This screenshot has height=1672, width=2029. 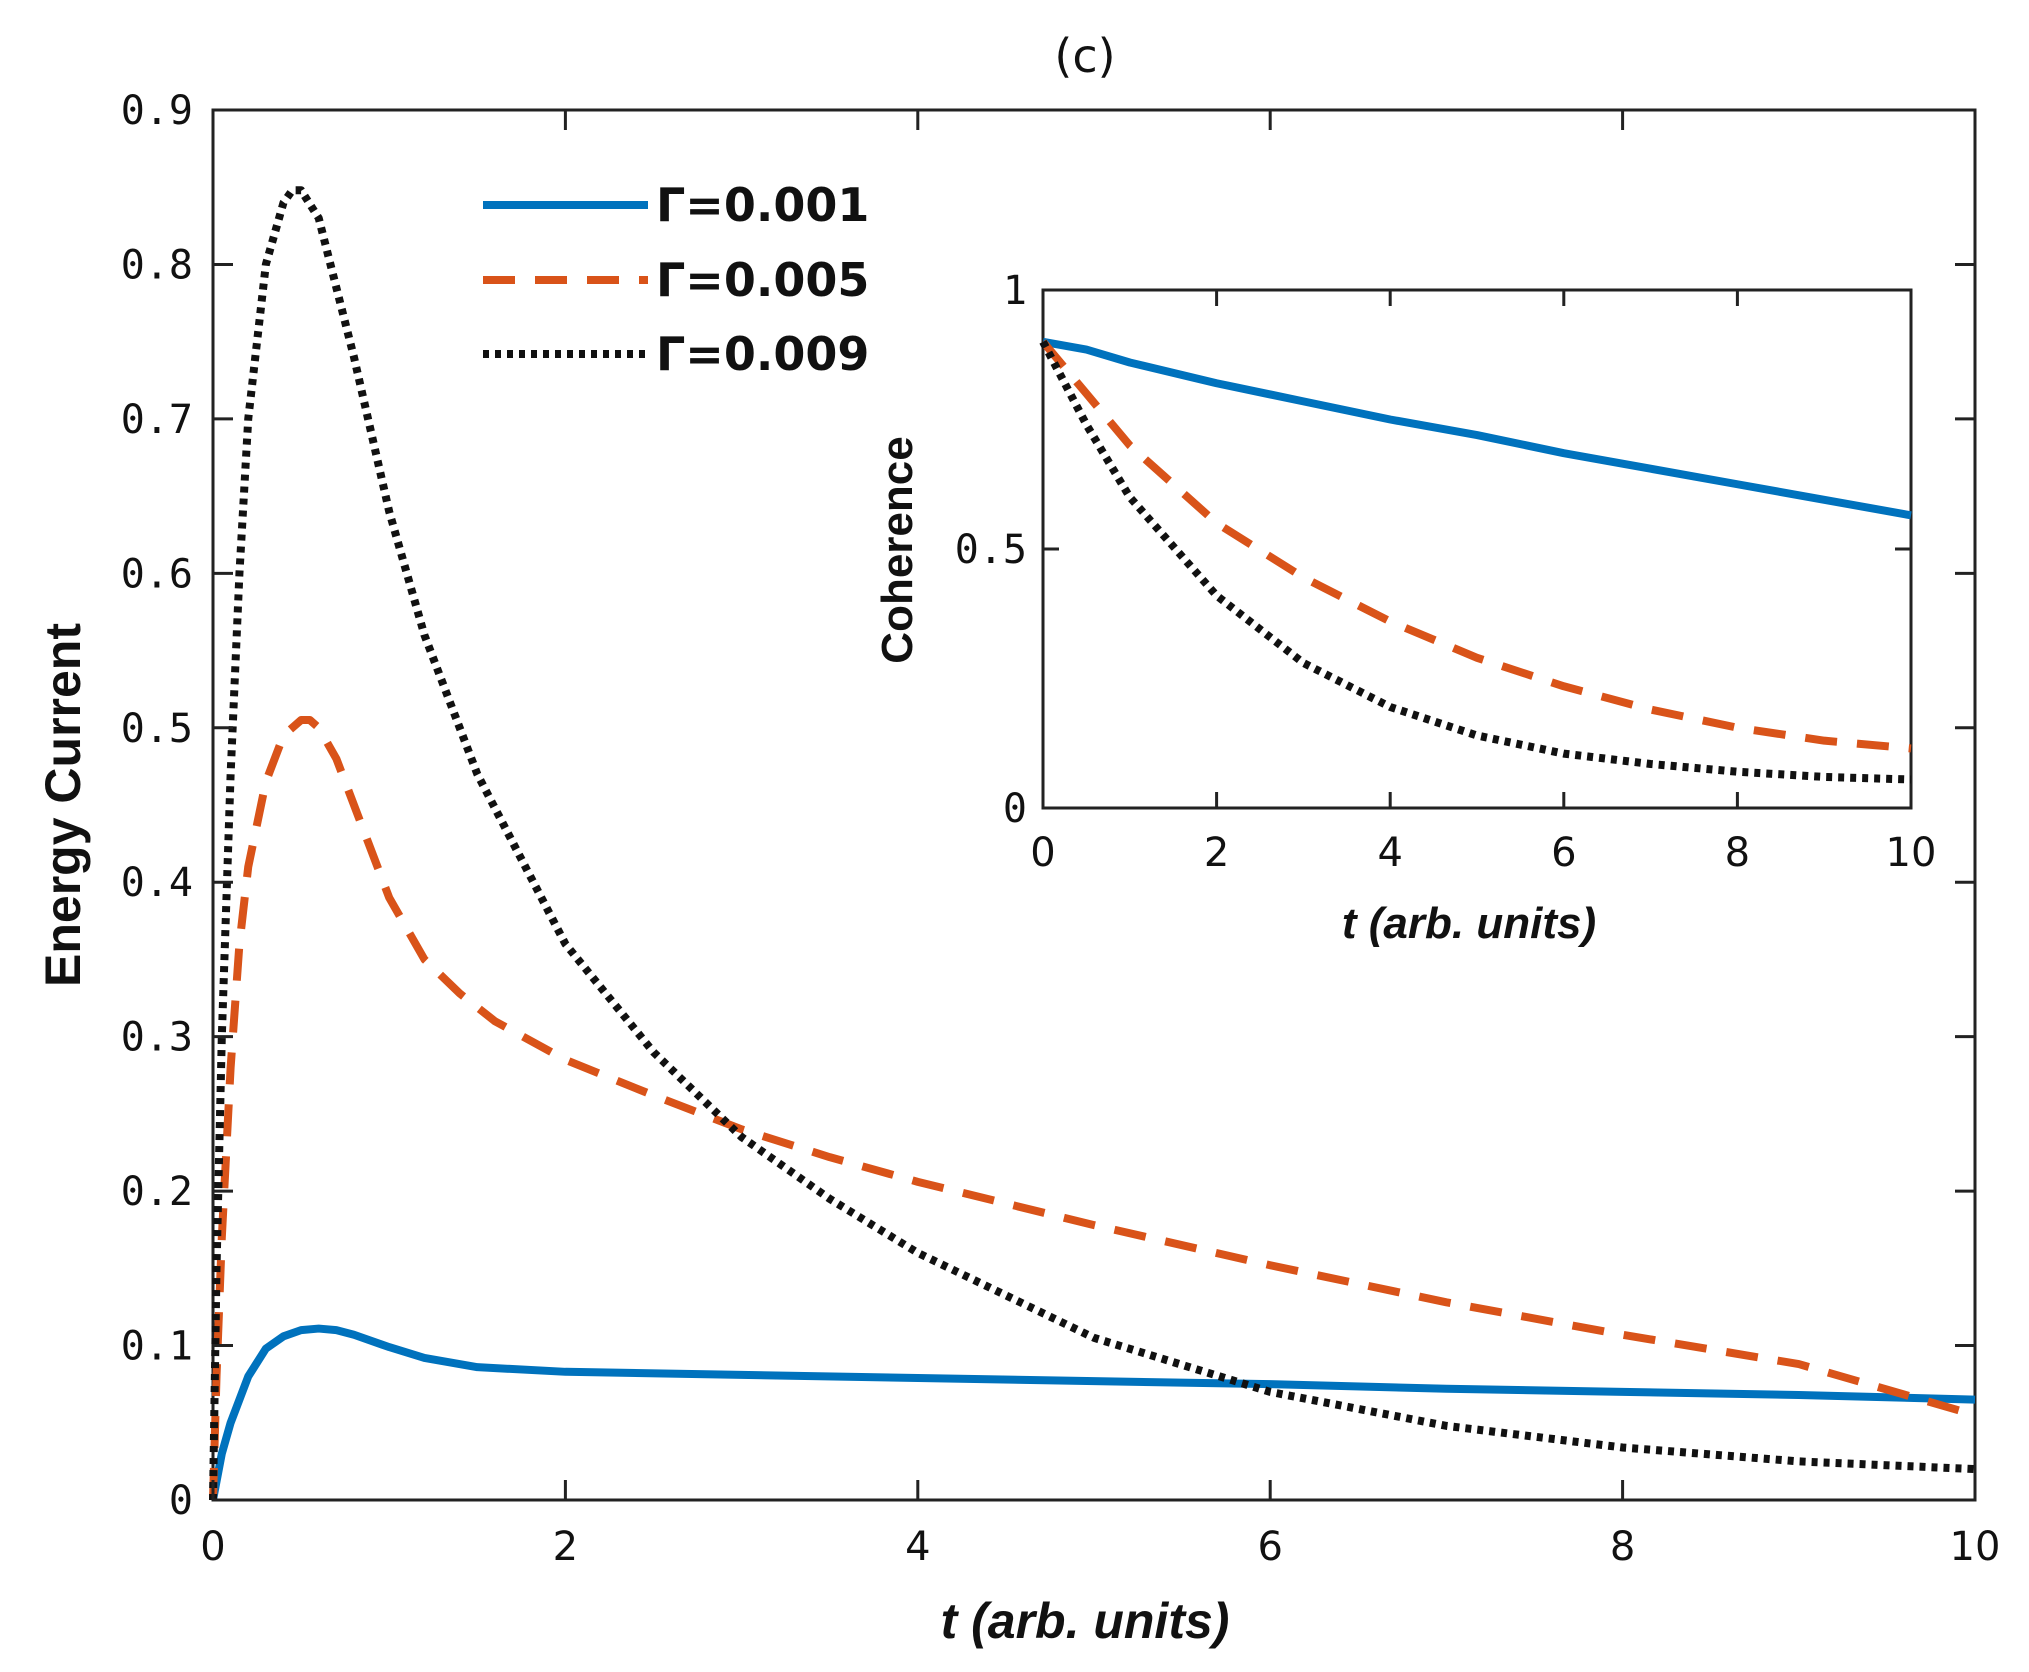 I want to click on main-x-tick-label-2: 4, so click(x=917, y=1547).